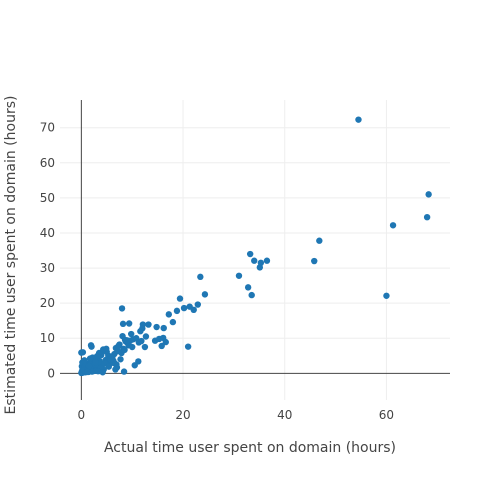 Image resolution: width=500 pixels, height=500 pixels. I want to click on x-axis-title: Actual time user spent on domain (hours), so click(250, 448).